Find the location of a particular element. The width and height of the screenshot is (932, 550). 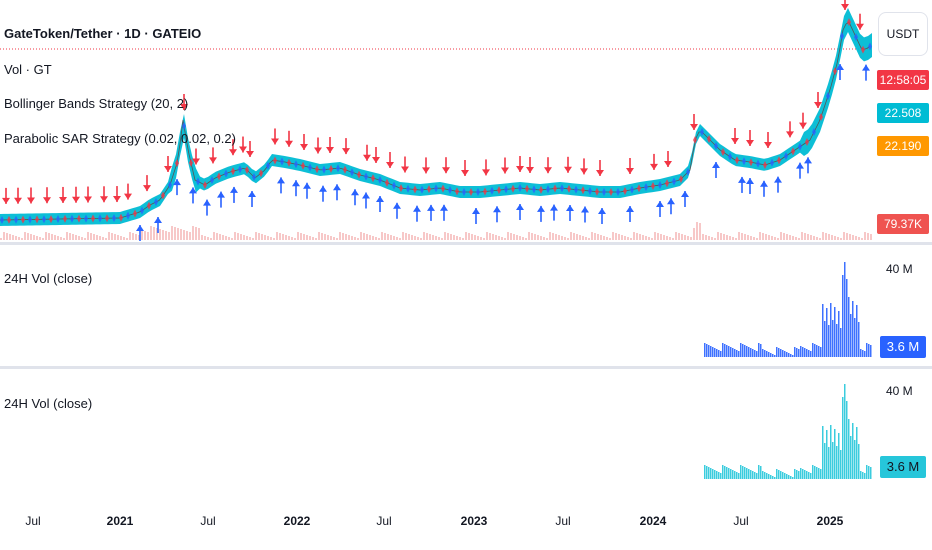

symbol-title: GateToken/Tether · 1D · GATEIO is located at coordinates (103, 33).